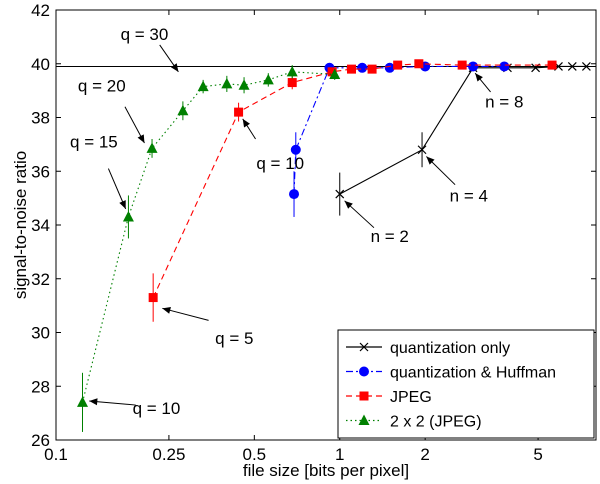 Image resolution: width=600 pixels, height=484 pixels. I want to click on x-tick-label: 5, so click(537, 454).